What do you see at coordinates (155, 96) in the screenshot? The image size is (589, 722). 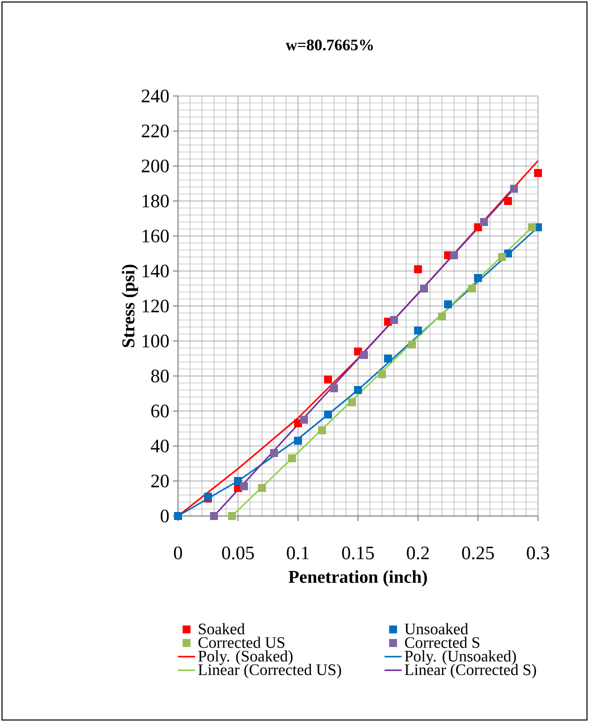 I see `y-tick-label: 240` at bounding box center [155, 96].